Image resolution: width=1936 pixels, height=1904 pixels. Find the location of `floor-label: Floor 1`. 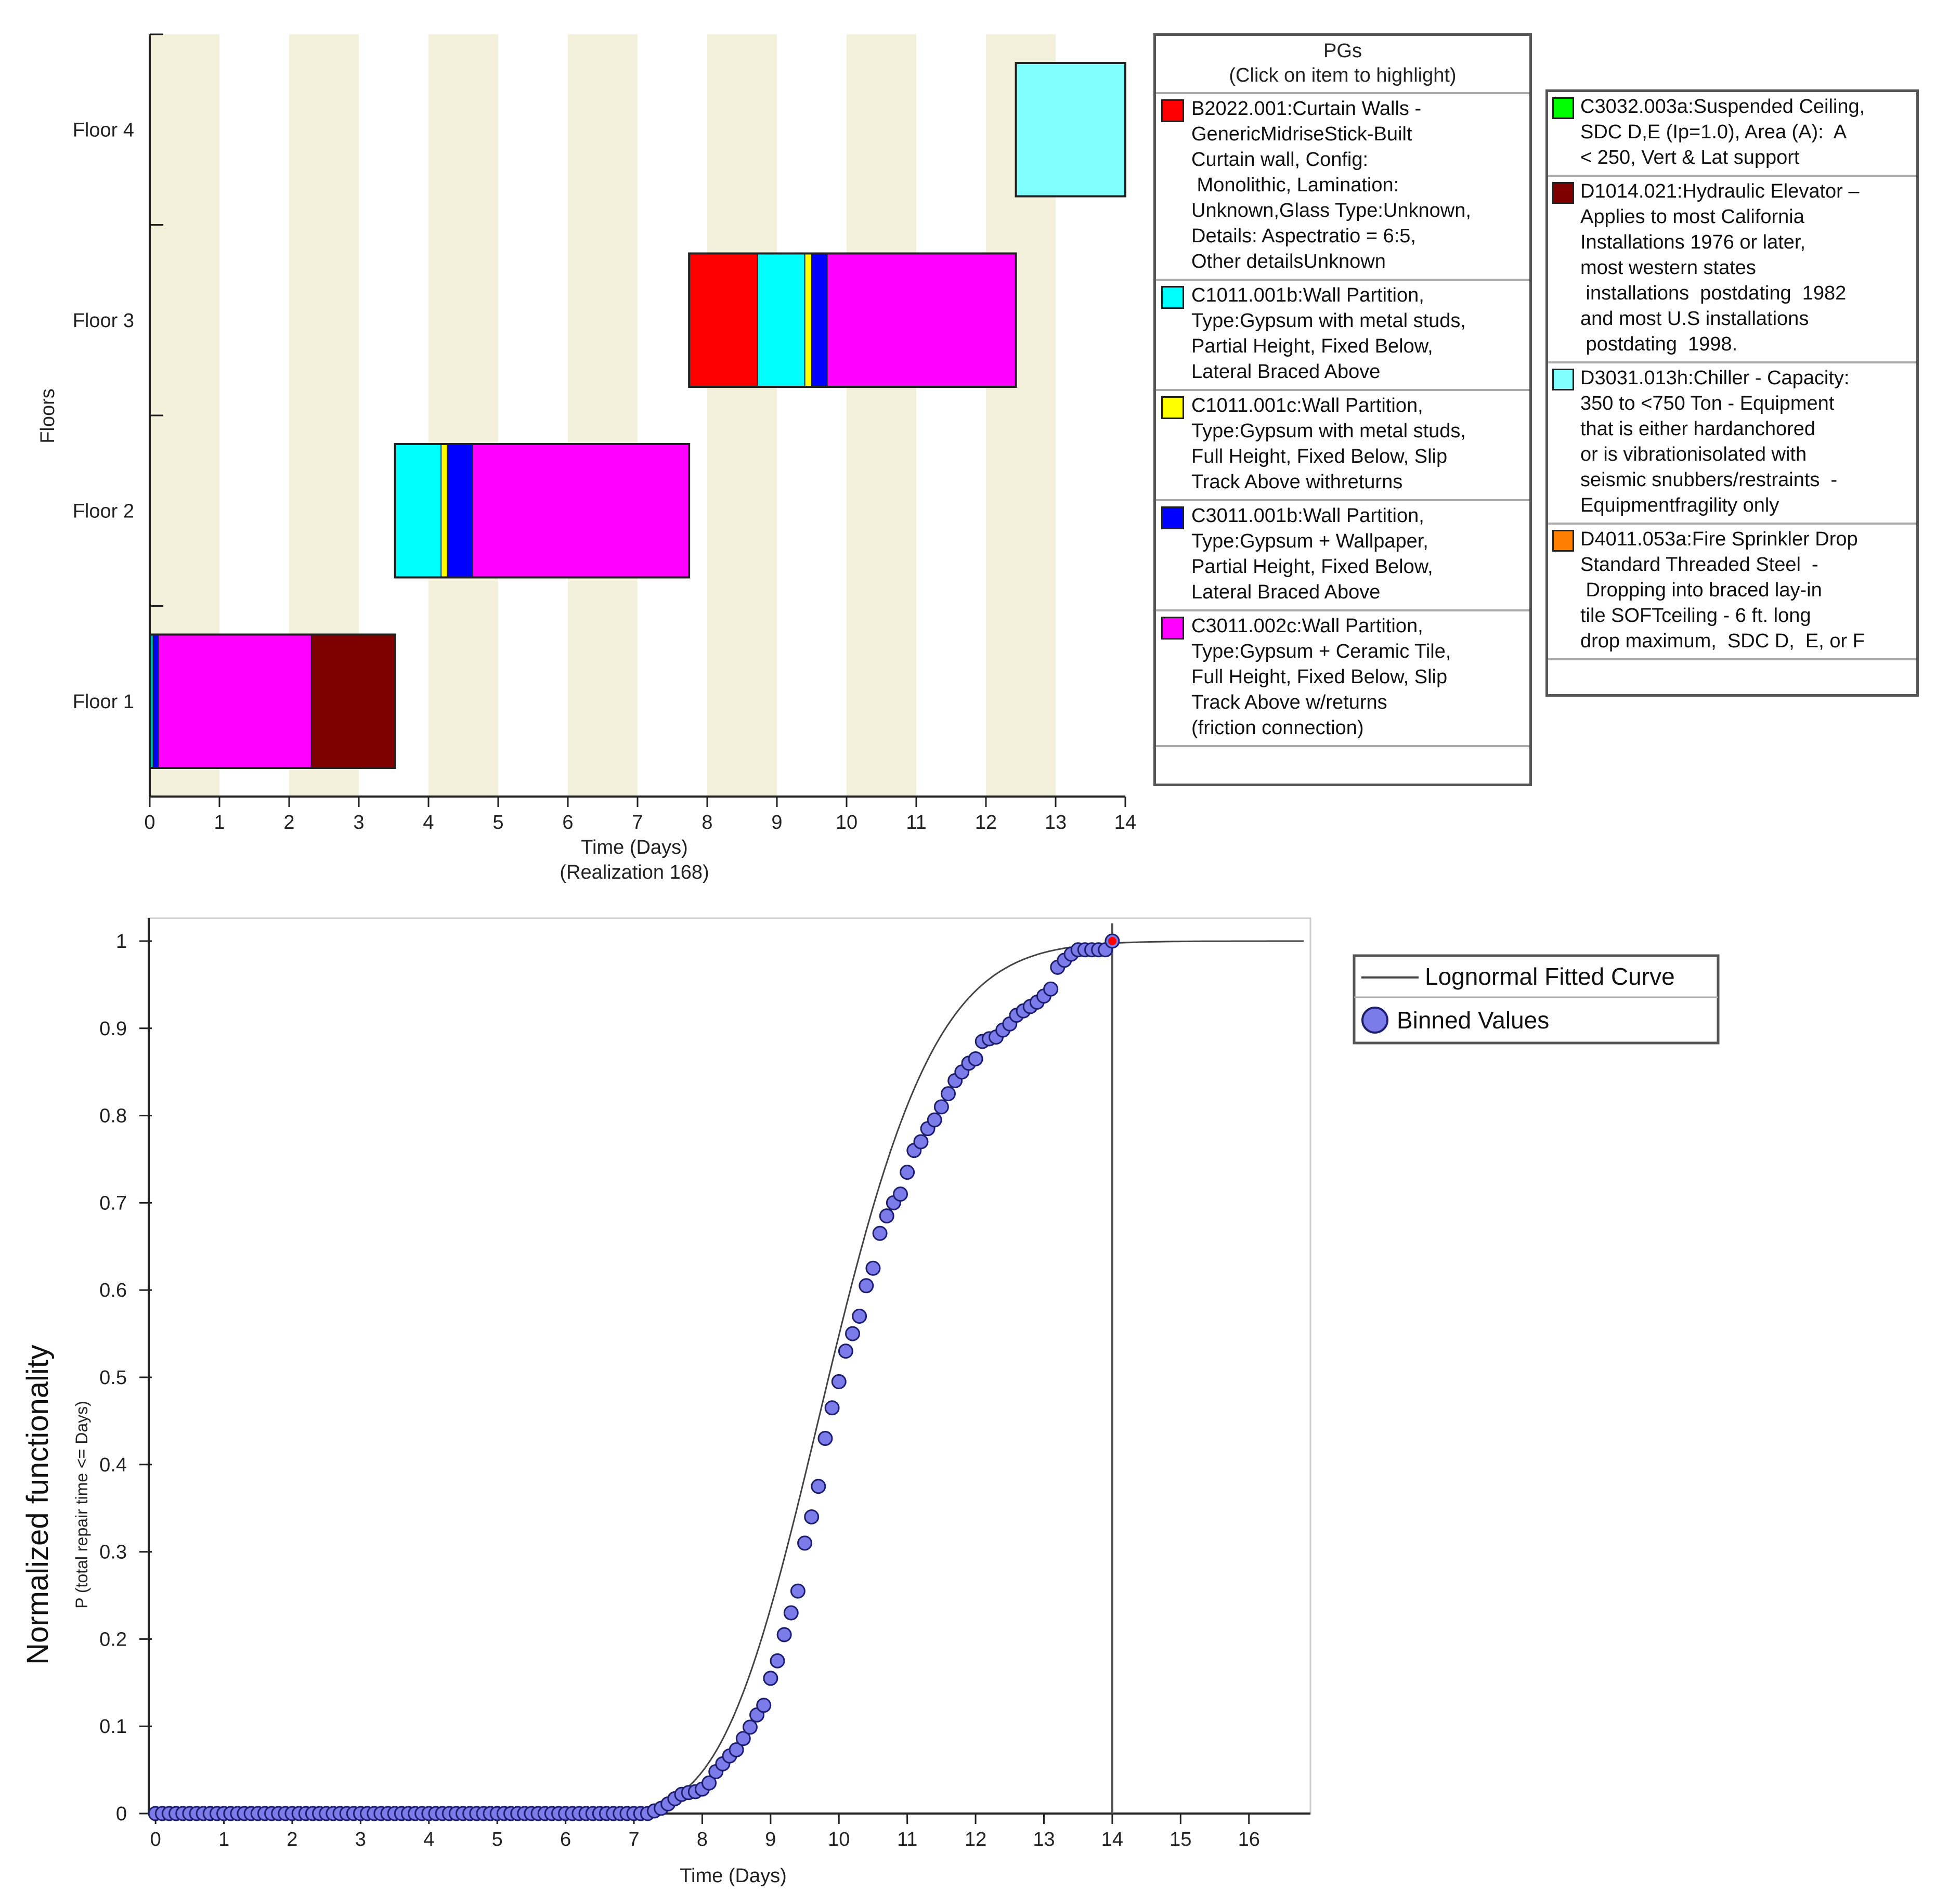

floor-label: Floor 1 is located at coordinates (104, 702).